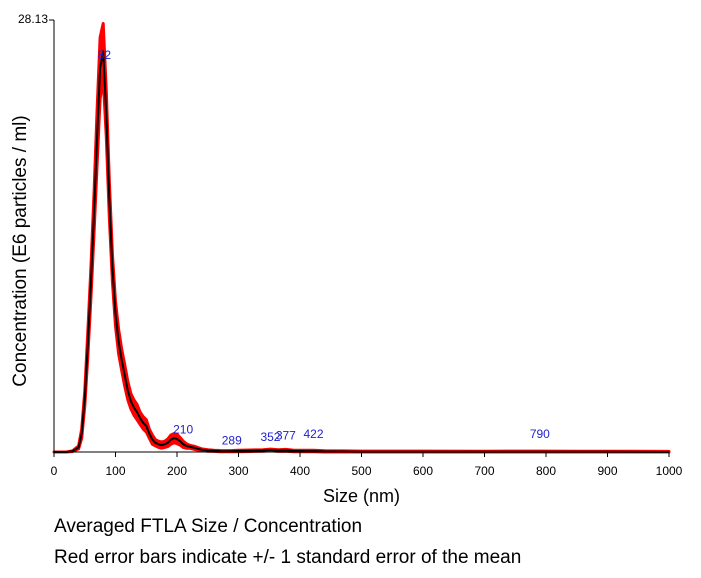 This screenshot has height=578, width=701. Describe the element at coordinates (607, 471) in the screenshot. I see `x-tick-label: 900` at that location.